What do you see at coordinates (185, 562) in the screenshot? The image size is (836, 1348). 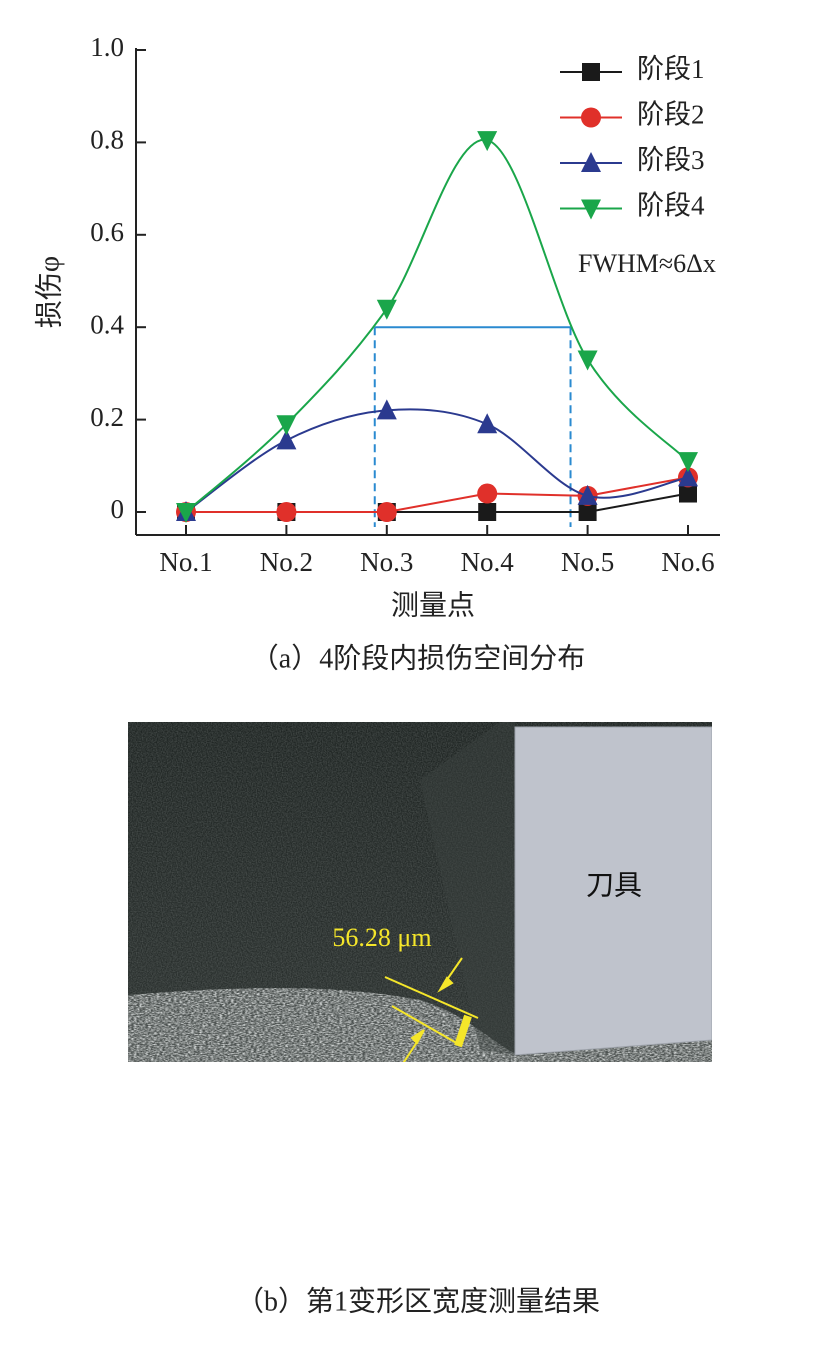 I see `x-tick-label: No.1` at bounding box center [185, 562].